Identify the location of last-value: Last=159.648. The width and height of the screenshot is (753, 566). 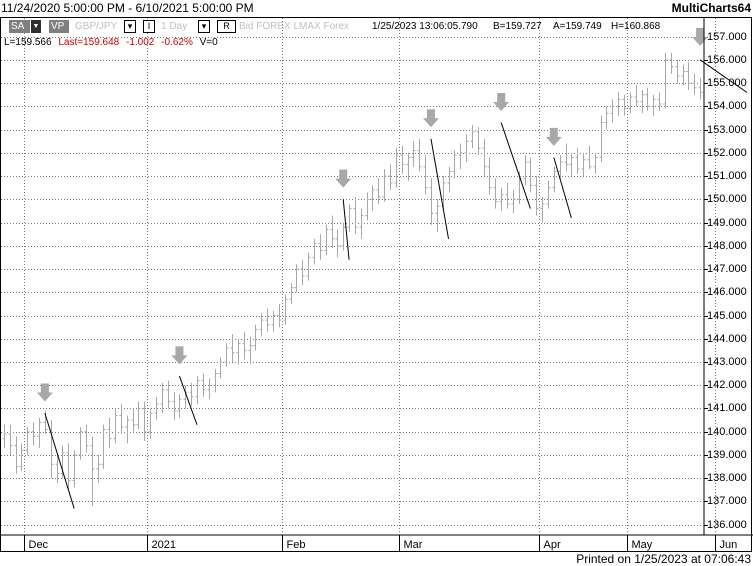
(89, 42).